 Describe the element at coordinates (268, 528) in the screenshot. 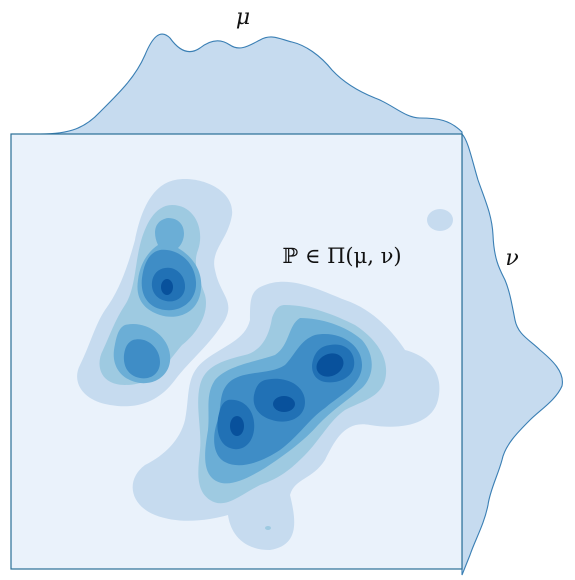

I see `contour-speck` at that location.